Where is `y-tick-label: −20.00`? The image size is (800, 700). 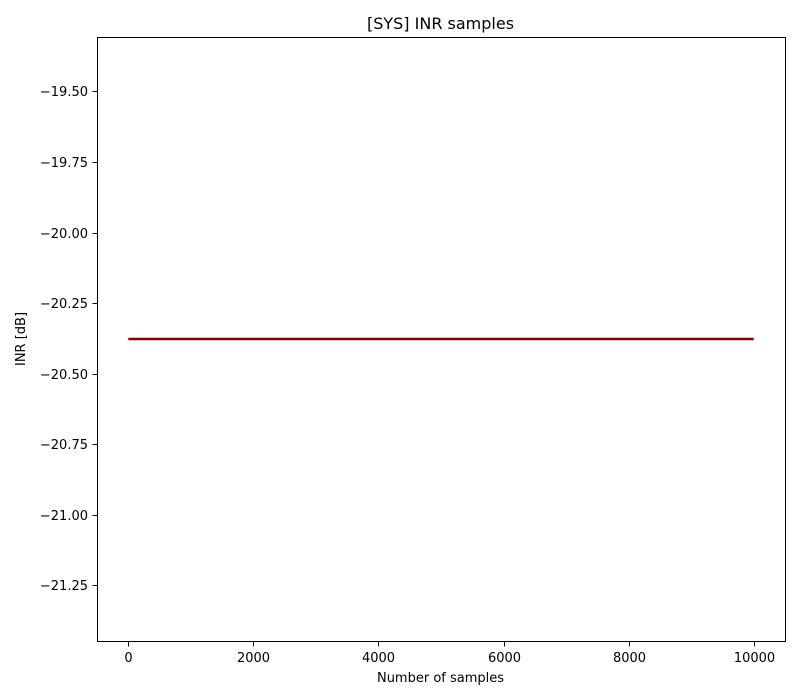
y-tick-label: −20.00 is located at coordinates (64, 234).